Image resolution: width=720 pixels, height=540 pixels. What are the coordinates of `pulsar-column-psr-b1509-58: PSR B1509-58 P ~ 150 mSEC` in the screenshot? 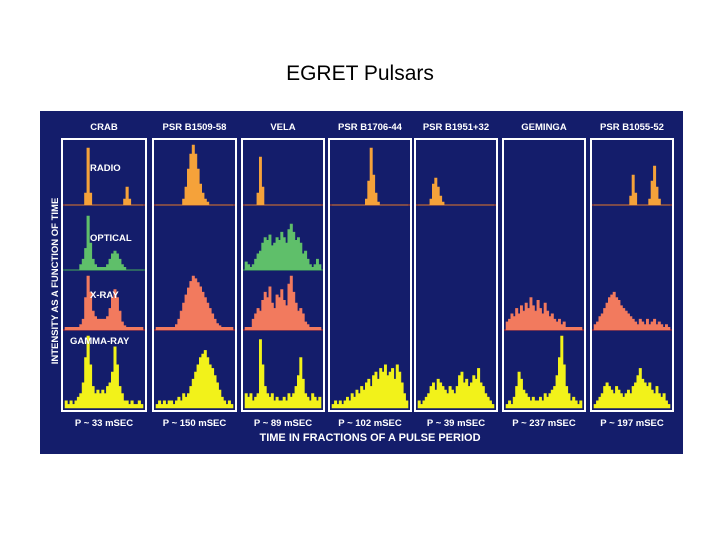 It's located at (194, 275).